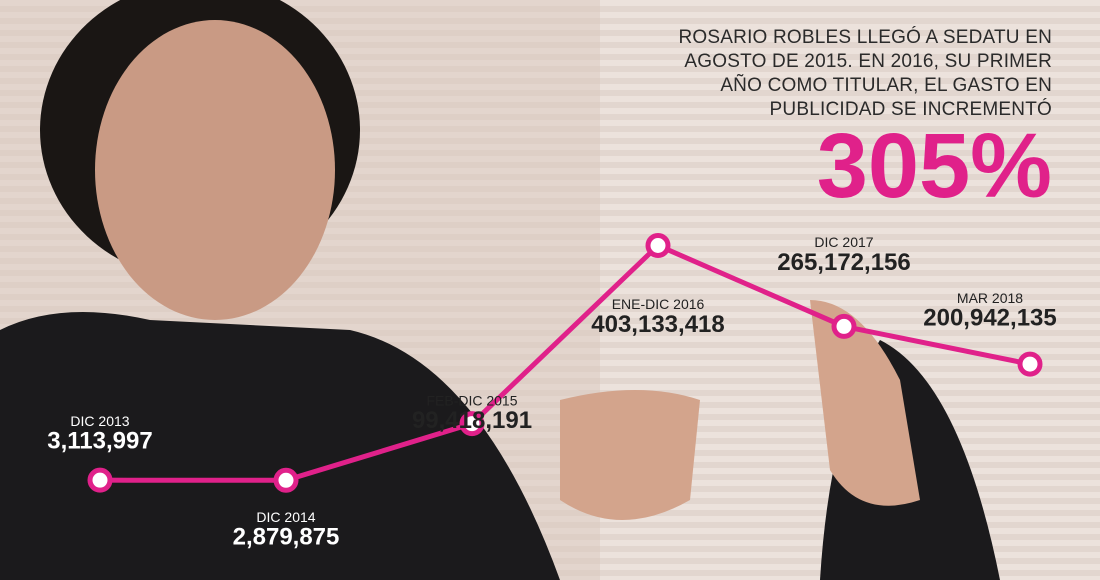 The height and width of the screenshot is (580, 1100). I want to click on value-label: 403,133,418, so click(657, 324).